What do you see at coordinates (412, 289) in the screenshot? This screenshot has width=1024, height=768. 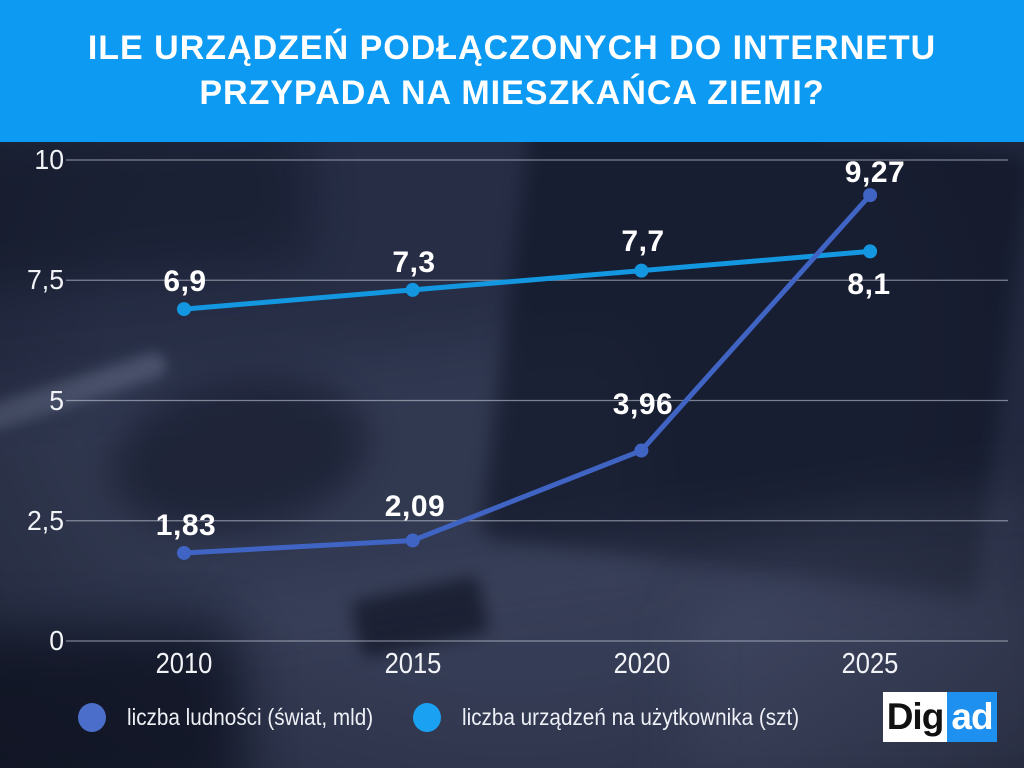 I see `data-point-series-1-2015` at bounding box center [412, 289].